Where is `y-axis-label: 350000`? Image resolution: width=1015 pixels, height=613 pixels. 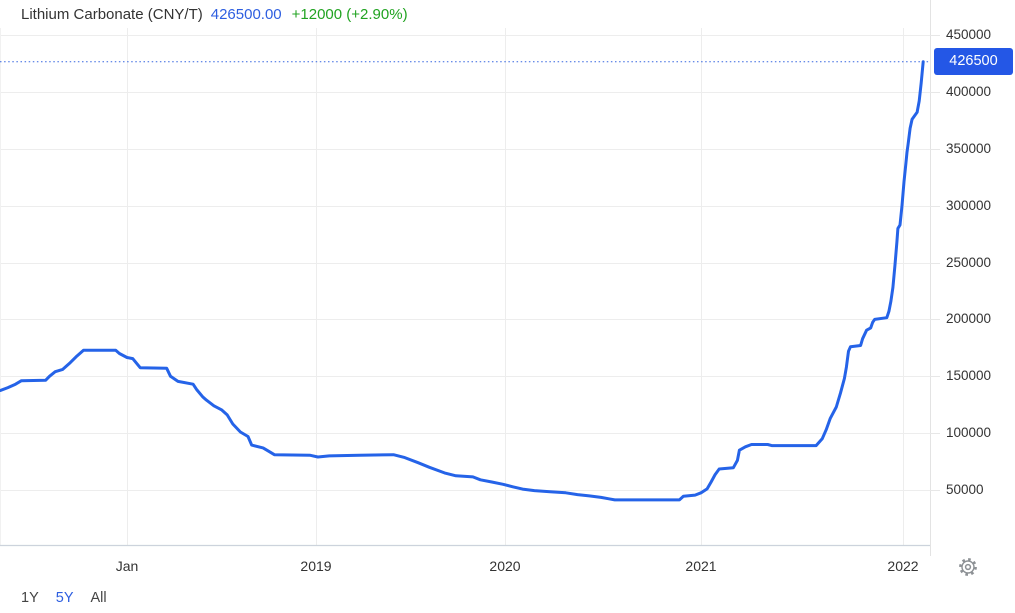
y-axis-label: 350000 is located at coordinates (969, 148).